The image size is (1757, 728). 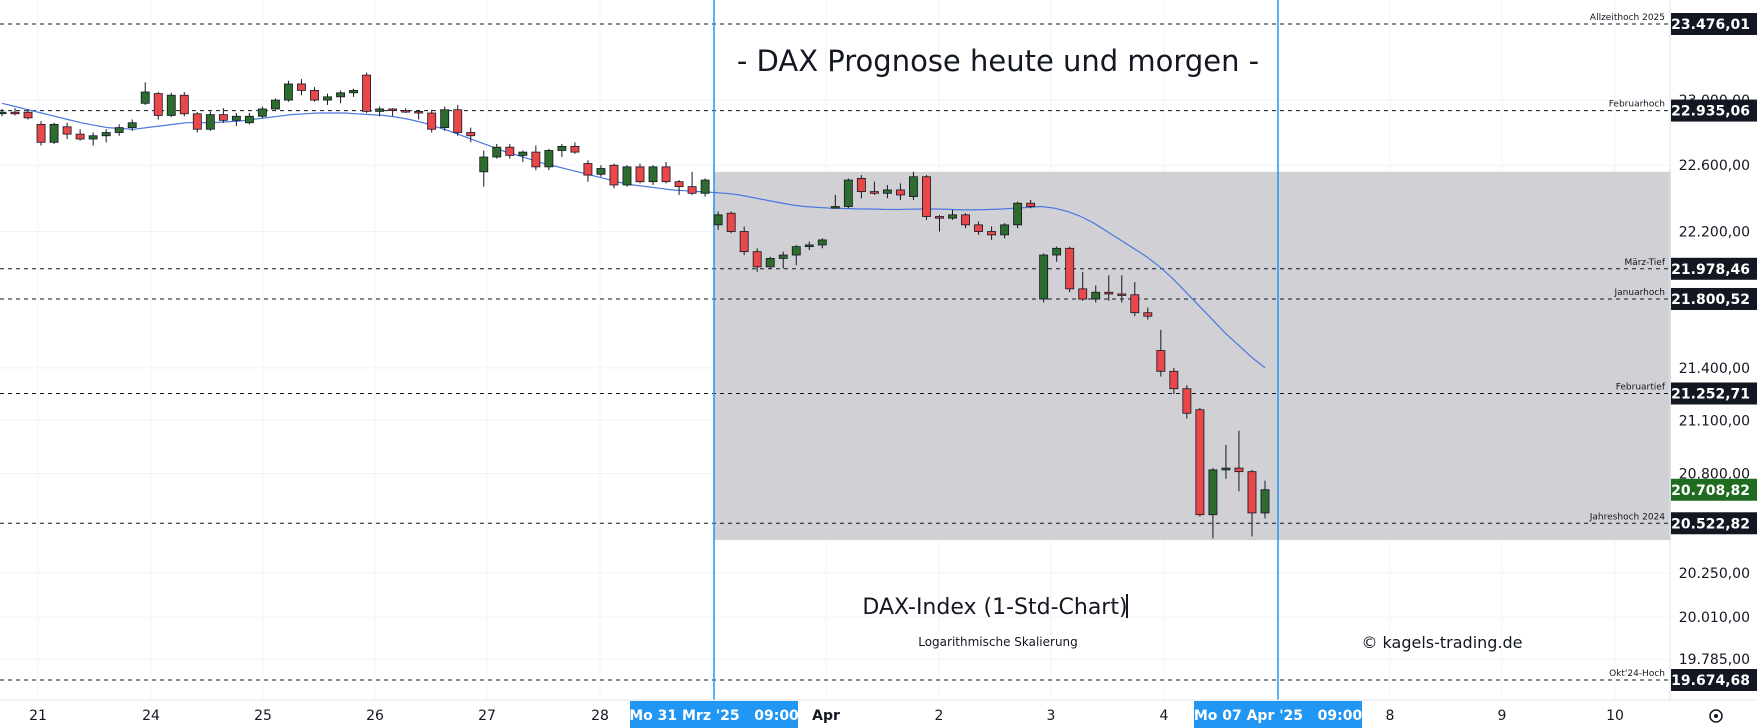 What do you see at coordinates (1627, 18) in the screenshot?
I see `level-name-0: Allzeithoch 2025` at bounding box center [1627, 18].